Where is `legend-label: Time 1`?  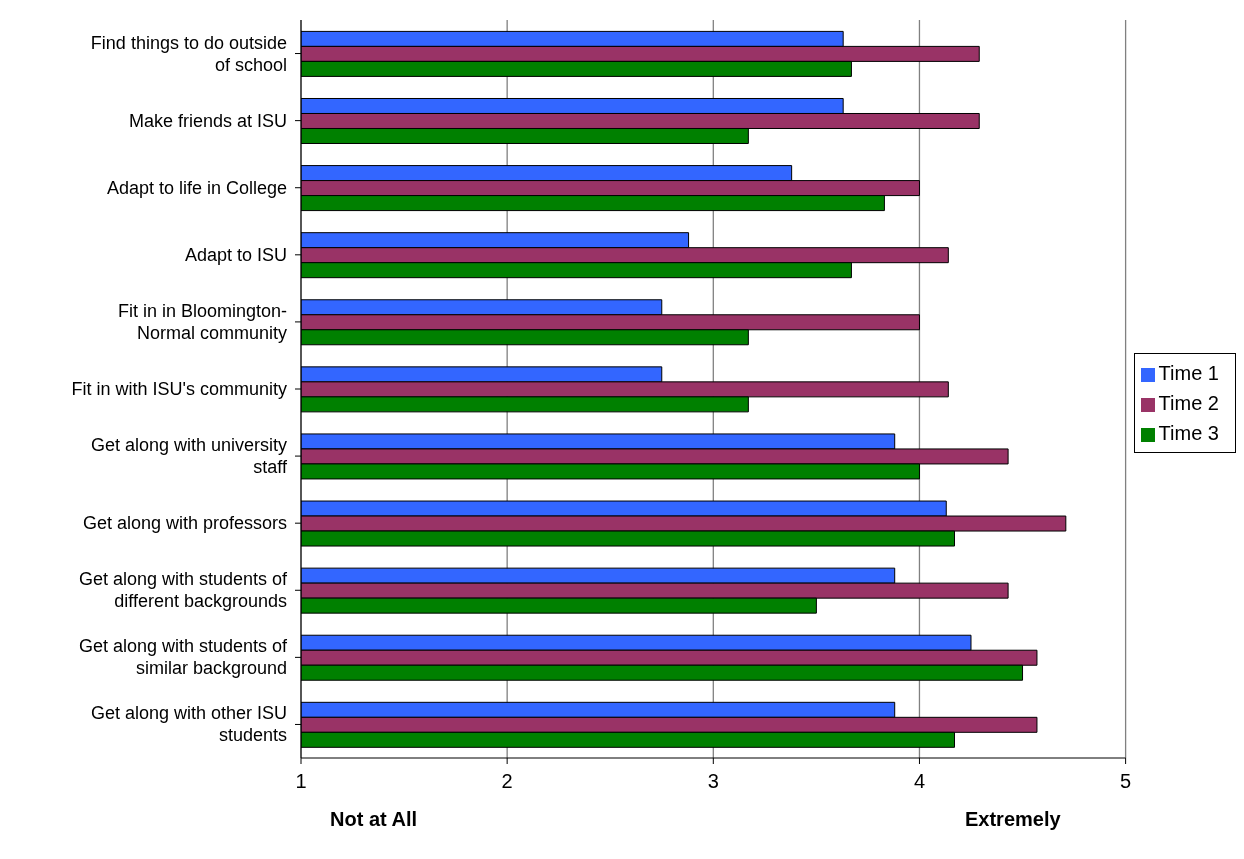 legend-label: Time 1 is located at coordinates (1188, 373).